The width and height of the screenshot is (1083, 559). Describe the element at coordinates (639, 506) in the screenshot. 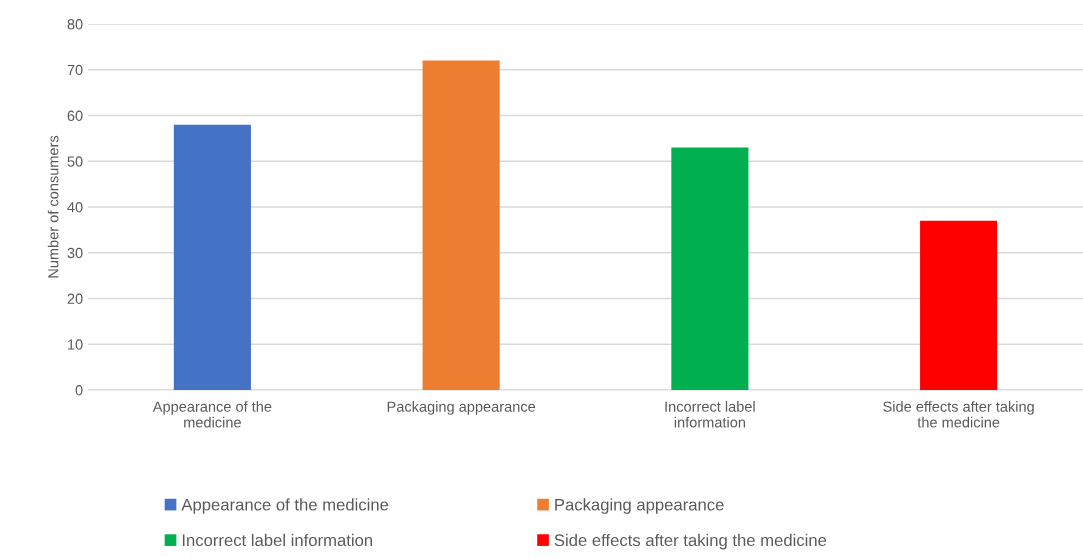

I see `legend-label: Packaging appearance` at that location.